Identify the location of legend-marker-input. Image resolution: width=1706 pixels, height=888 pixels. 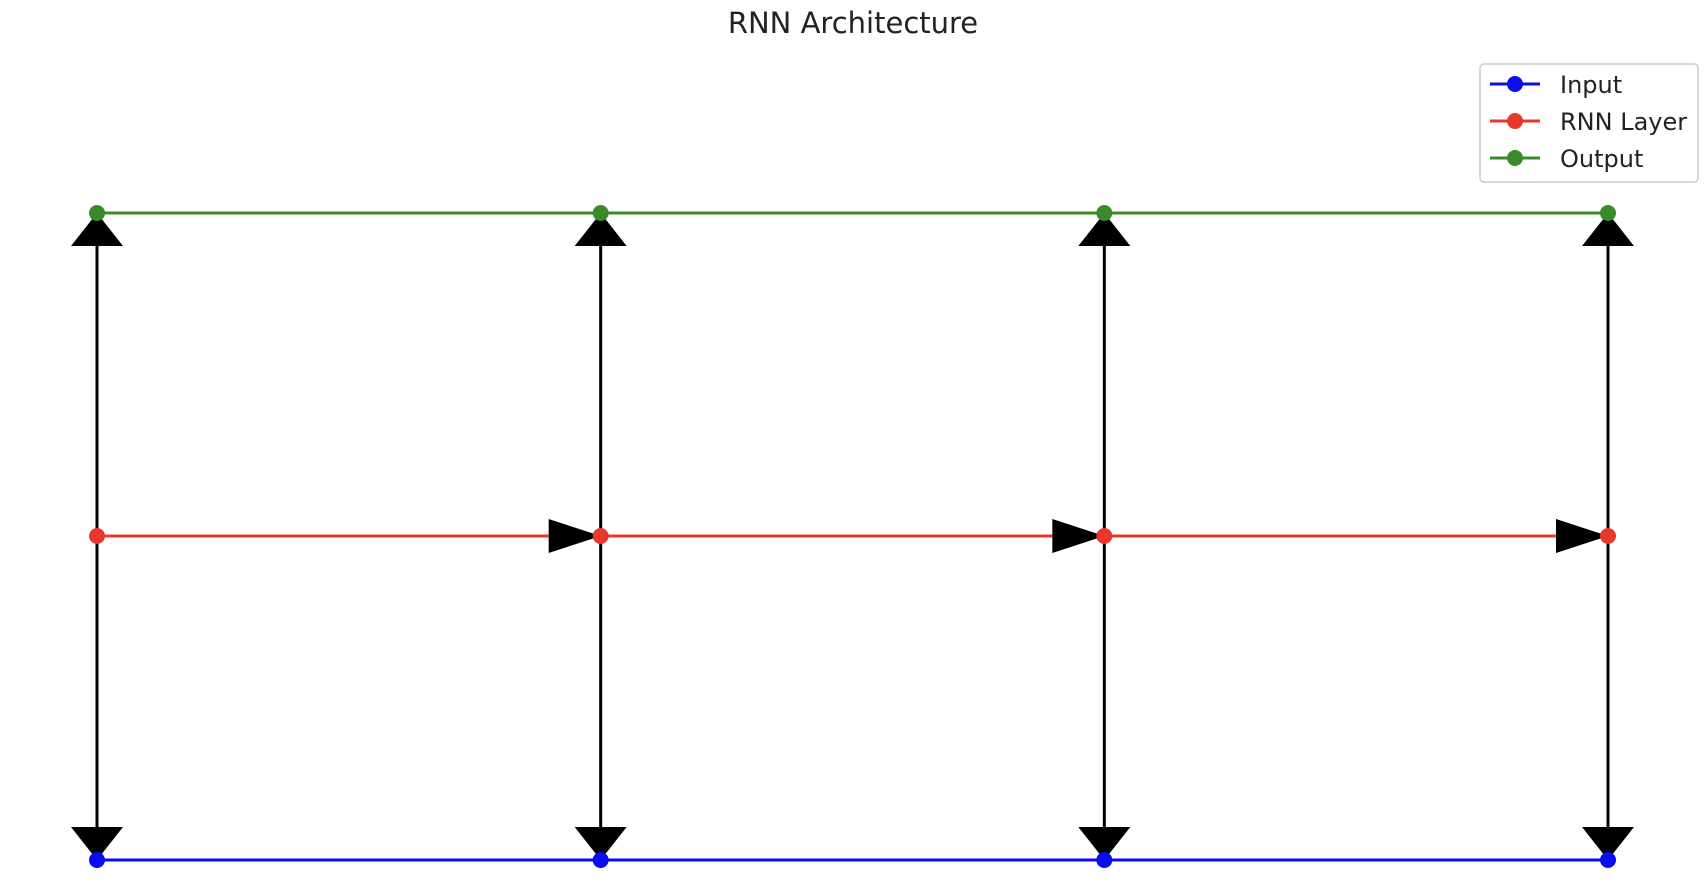
(1515, 84).